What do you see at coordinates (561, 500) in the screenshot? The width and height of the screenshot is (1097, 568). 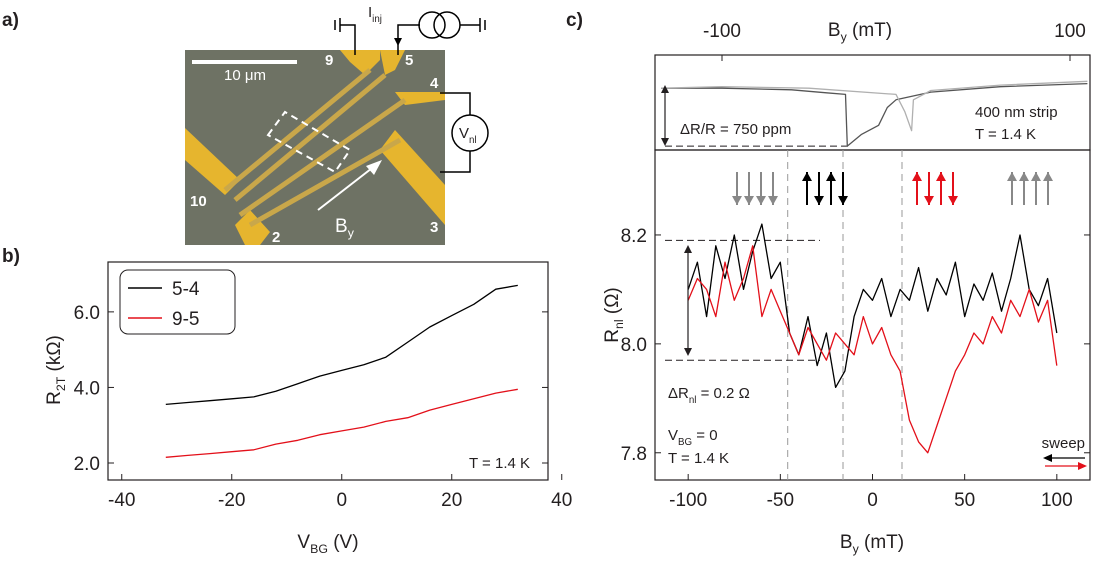 I see `x-tick-label: 40` at bounding box center [561, 500].